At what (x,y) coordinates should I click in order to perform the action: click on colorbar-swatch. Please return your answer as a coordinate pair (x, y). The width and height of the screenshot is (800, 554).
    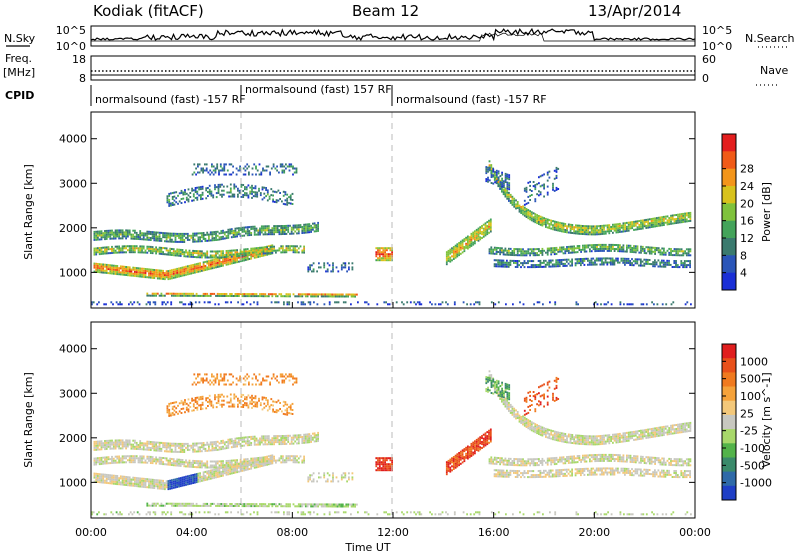
    Looking at the image, I should click on (729, 160).